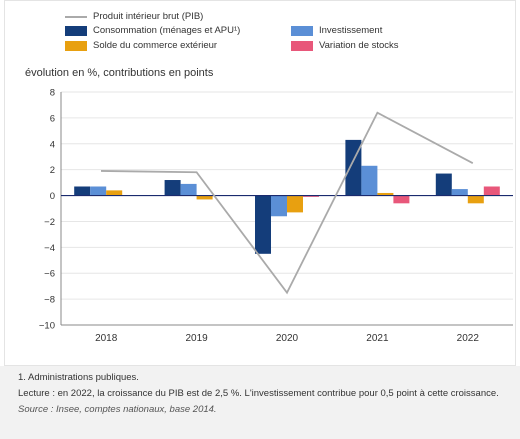 The image size is (520, 439). I want to click on y-tick-label: −6, so click(49, 274).